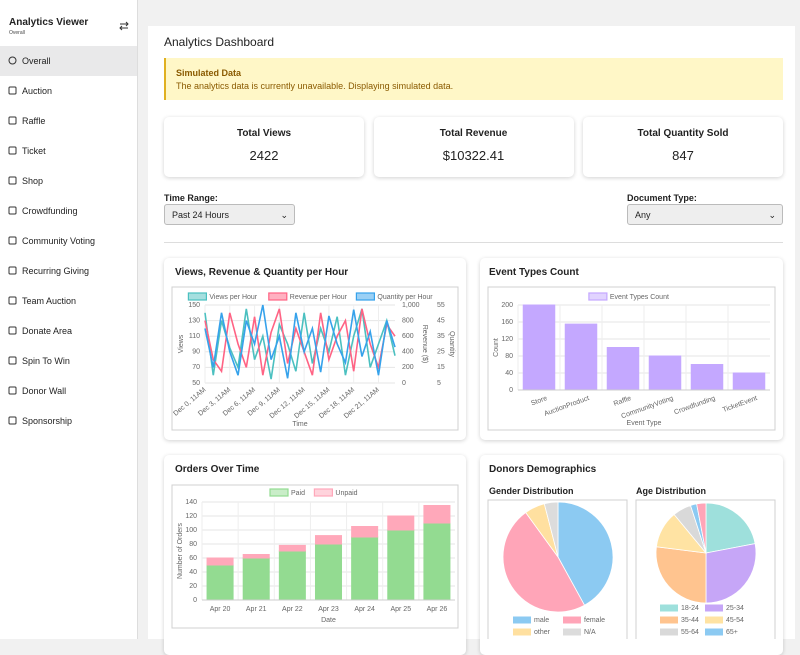 This screenshot has height=655, width=800. I want to click on legend-label: N/A, so click(590, 632).